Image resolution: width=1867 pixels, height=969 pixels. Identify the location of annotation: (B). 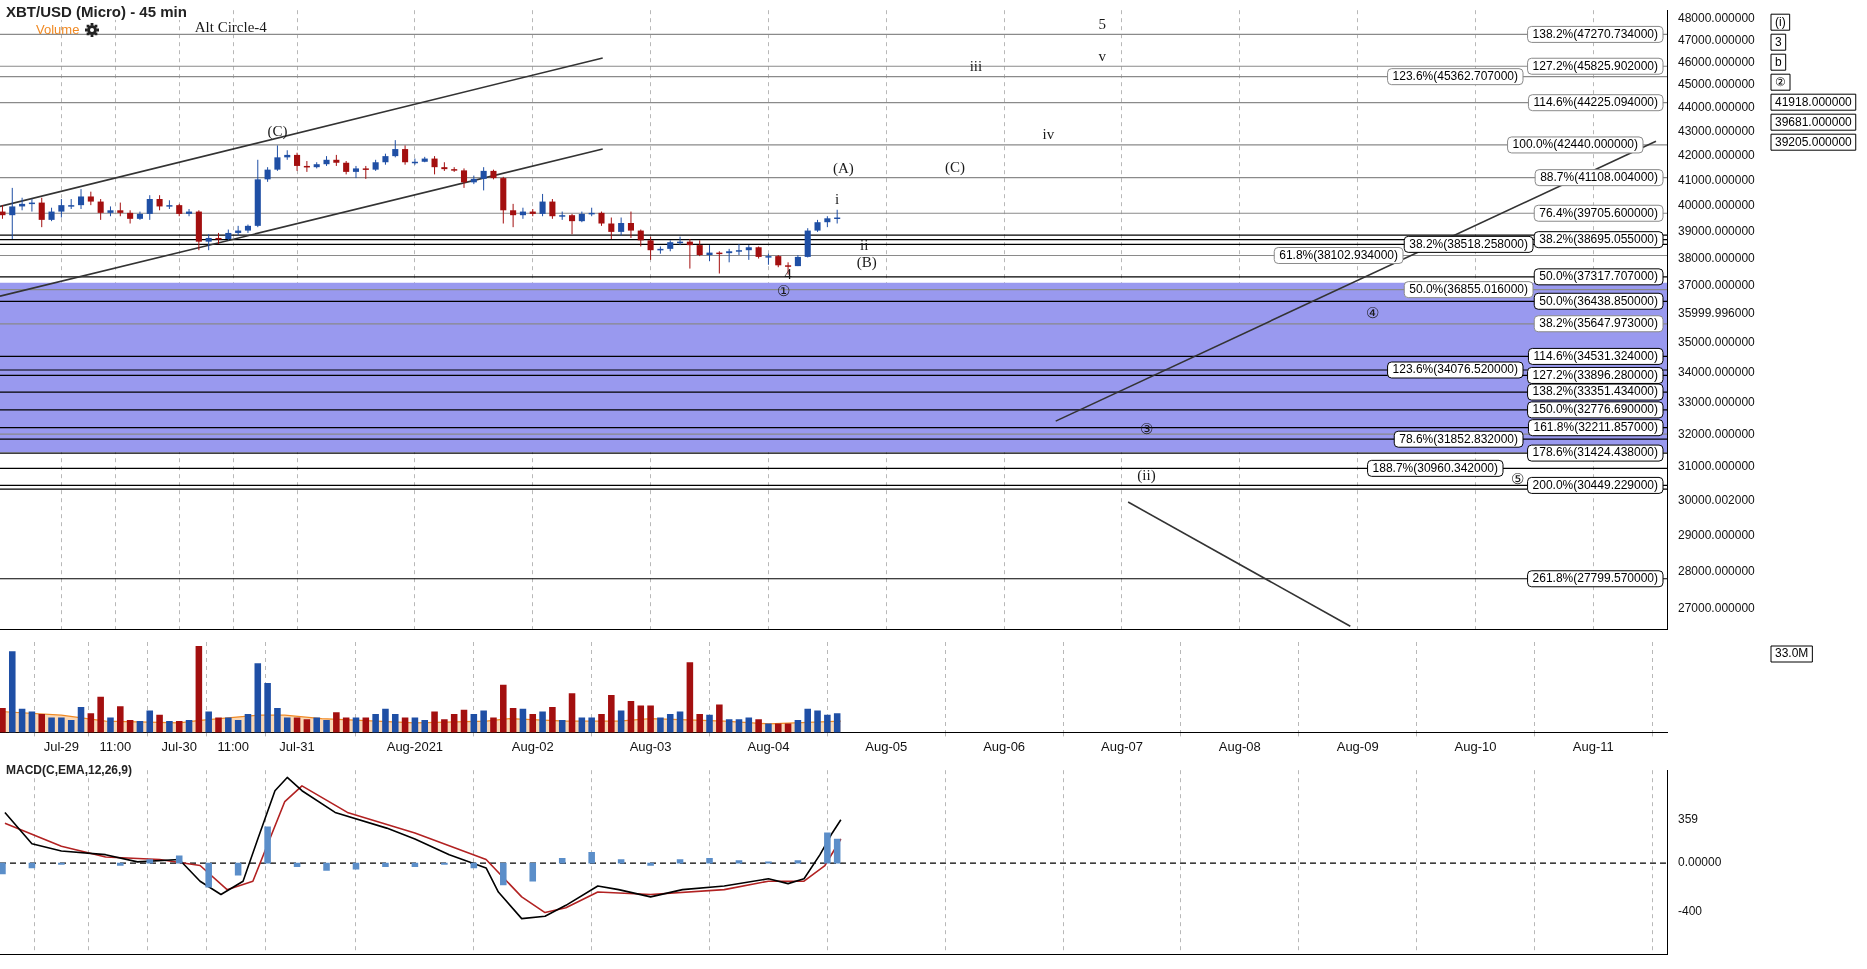
(866, 262).